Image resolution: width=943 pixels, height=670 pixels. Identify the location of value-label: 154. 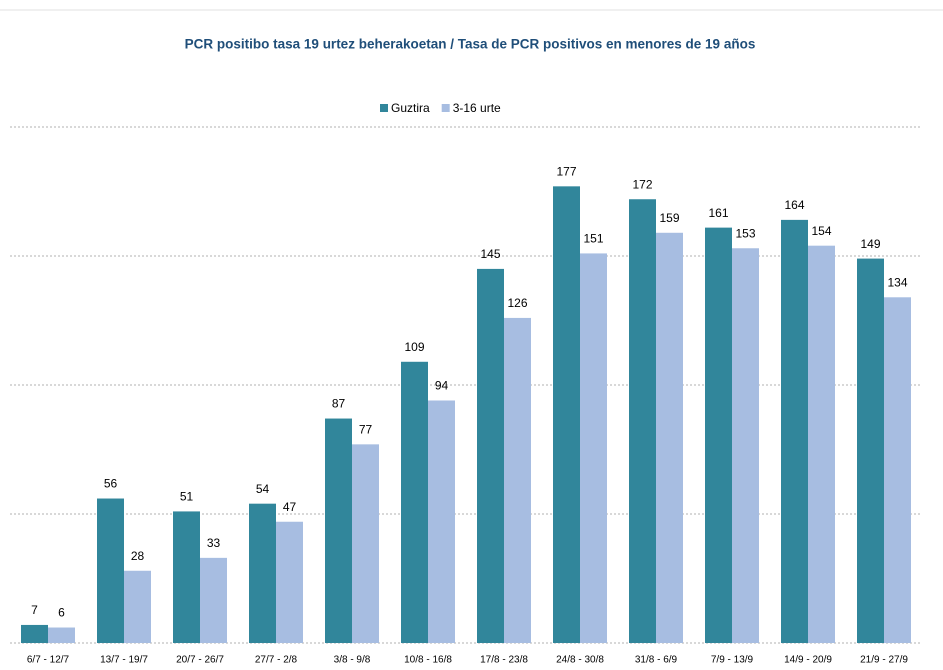
(821, 231).